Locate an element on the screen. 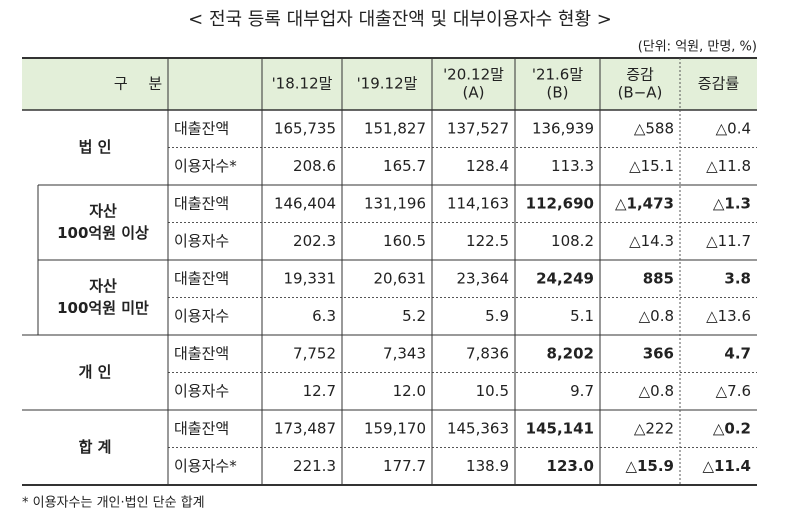 This screenshot has width=800, height=523. cell: 8,202 is located at coordinates (570, 353).